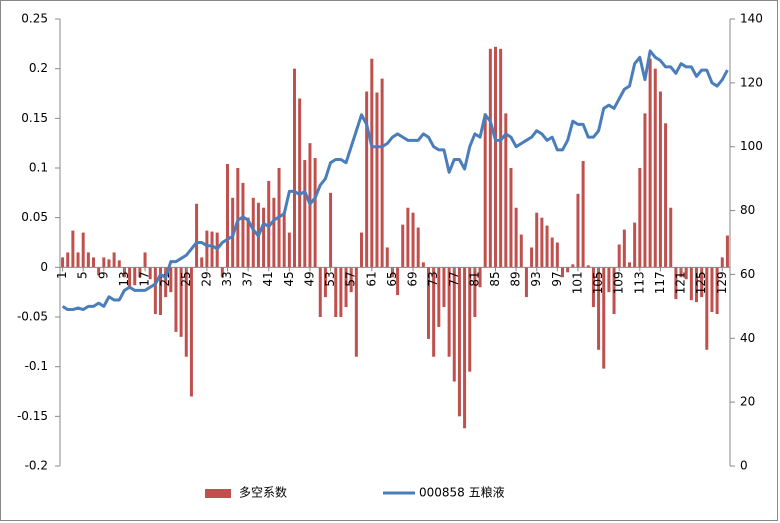  I want to click on y2-tick-label: 60, so click(747, 274).